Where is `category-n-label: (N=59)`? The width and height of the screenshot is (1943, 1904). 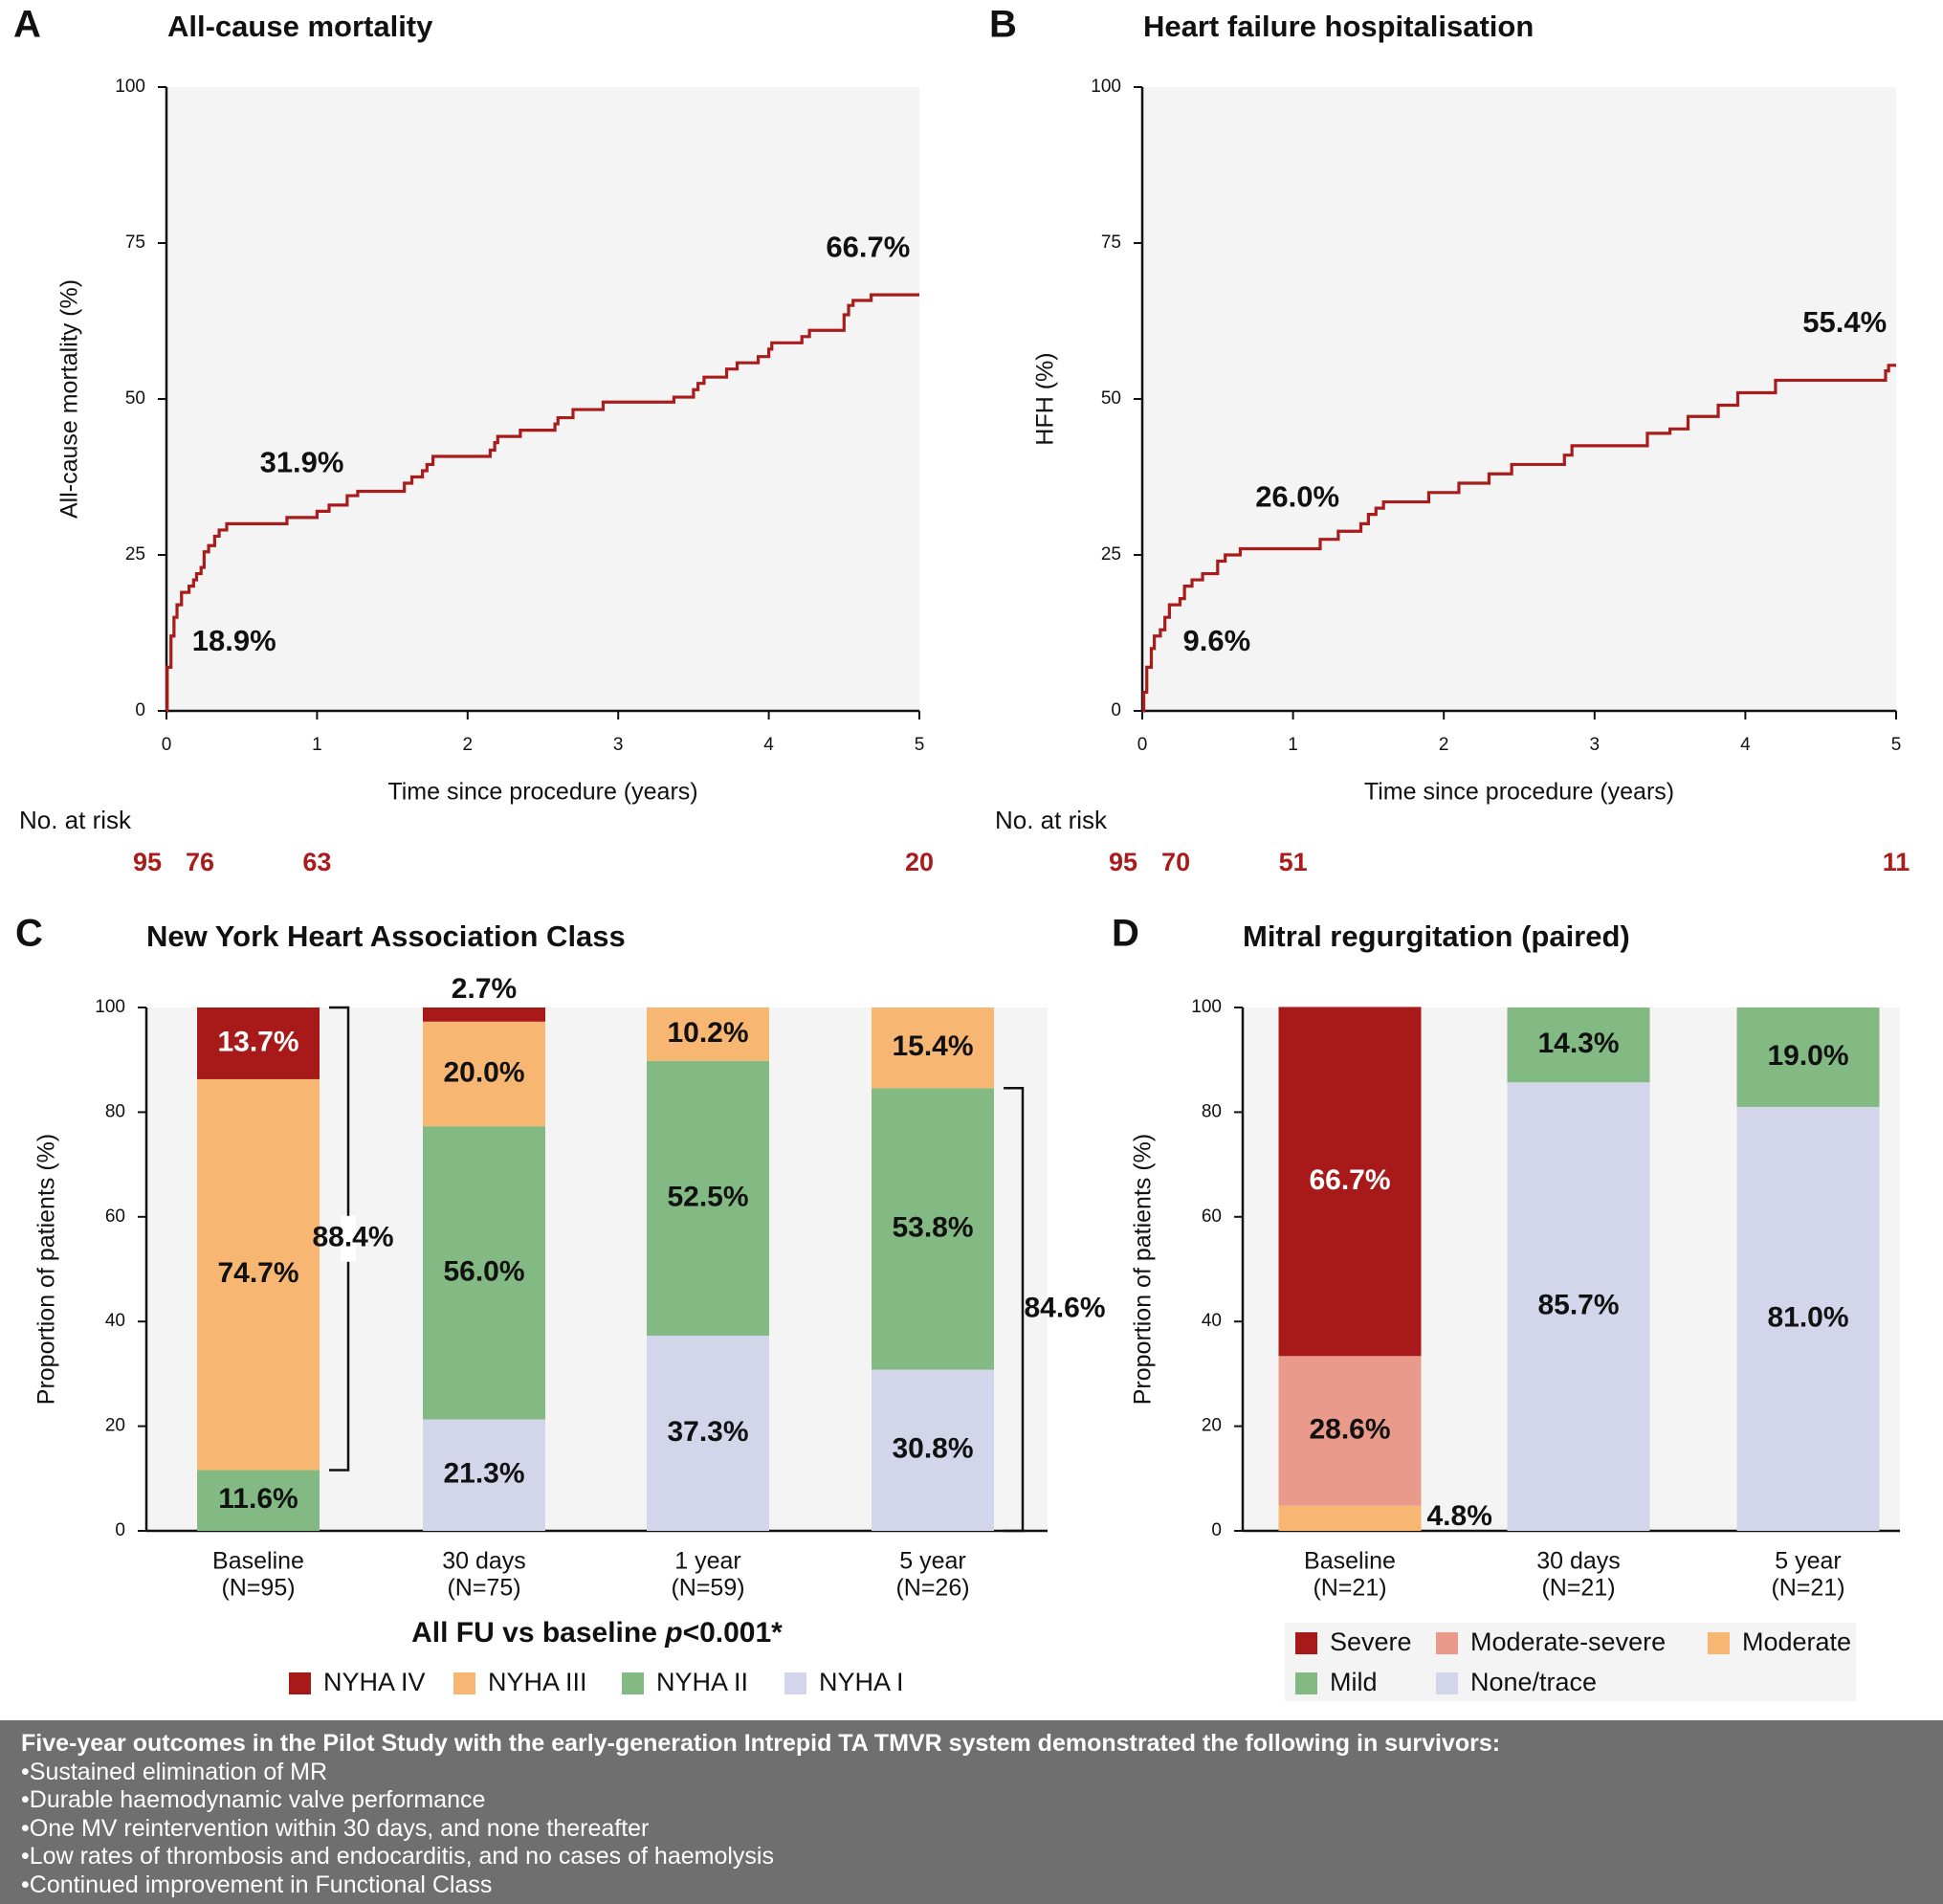
category-n-label: (N=59) is located at coordinates (707, 1588).